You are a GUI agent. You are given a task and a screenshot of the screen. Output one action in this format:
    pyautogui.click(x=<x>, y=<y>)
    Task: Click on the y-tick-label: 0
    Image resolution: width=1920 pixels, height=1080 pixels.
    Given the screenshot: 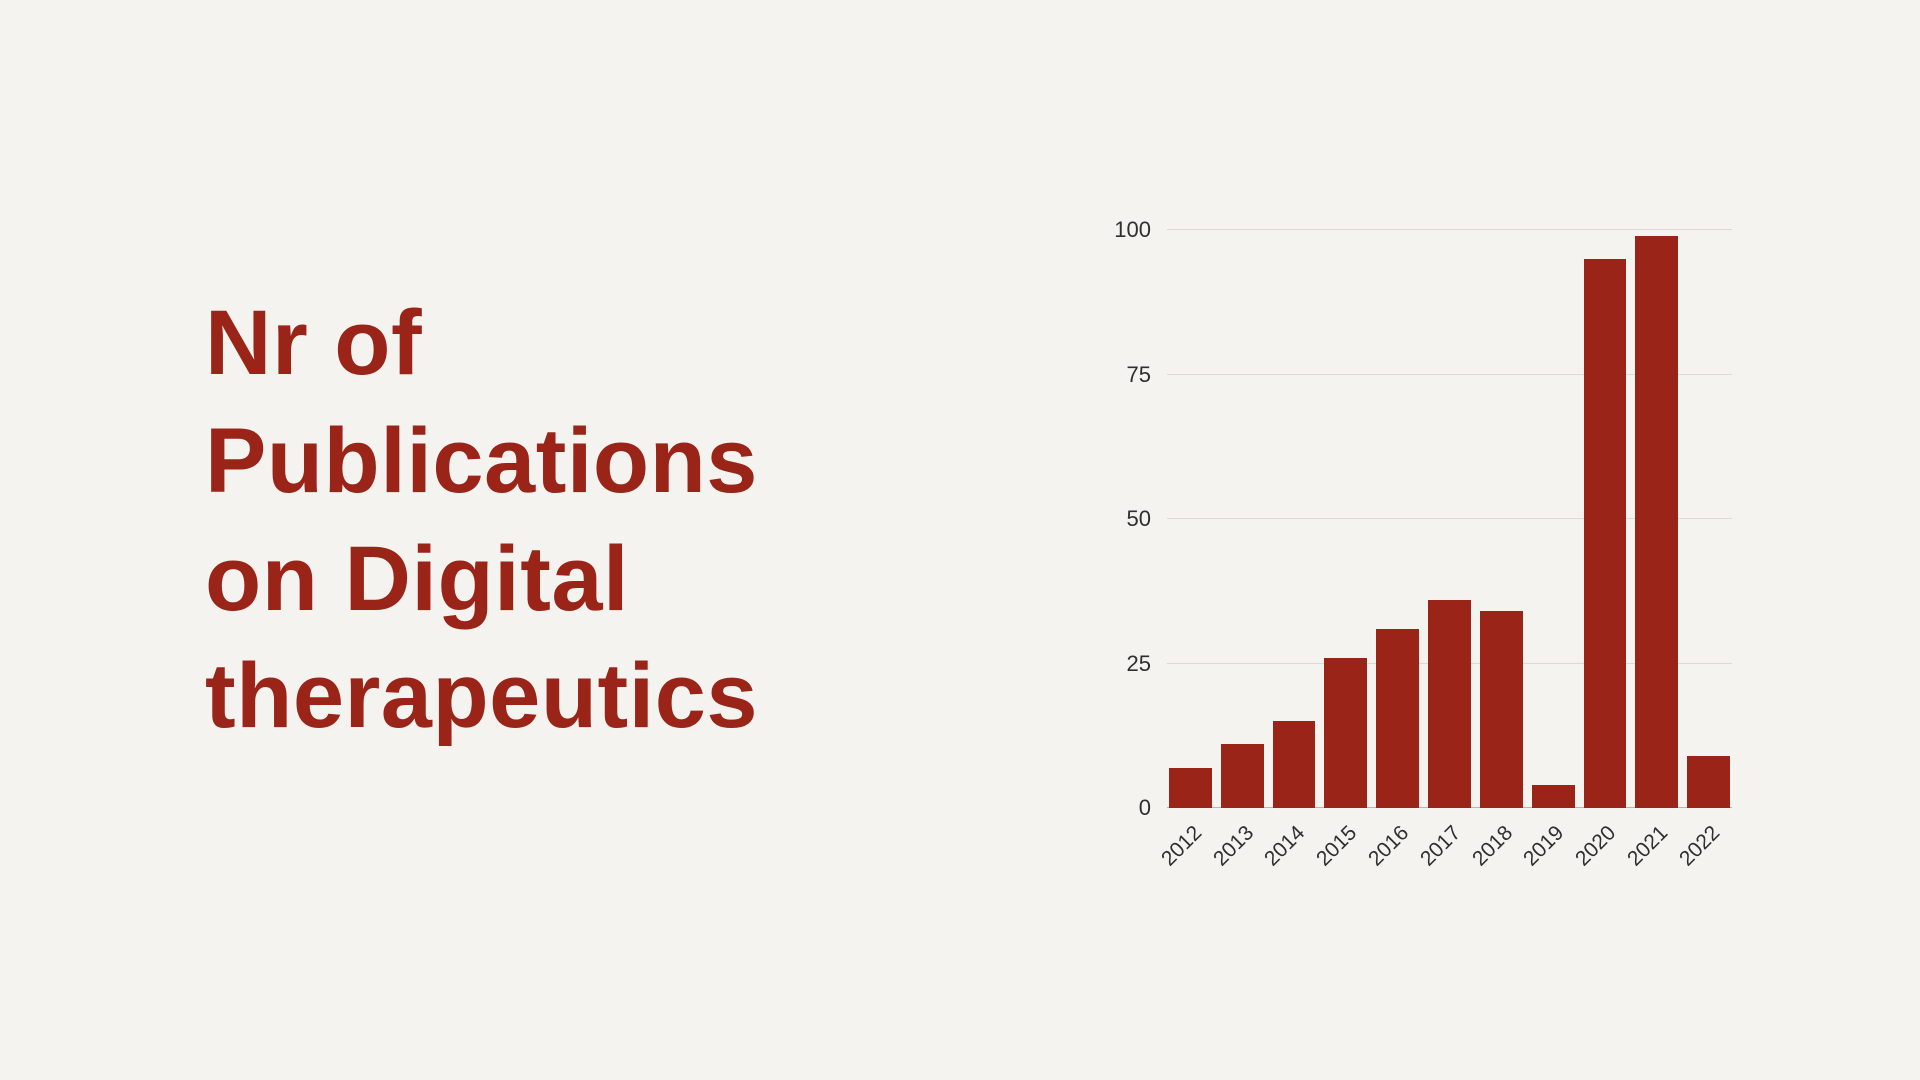 What is the action you would take?
    pyautogui.click(x=1144, y=807)
    